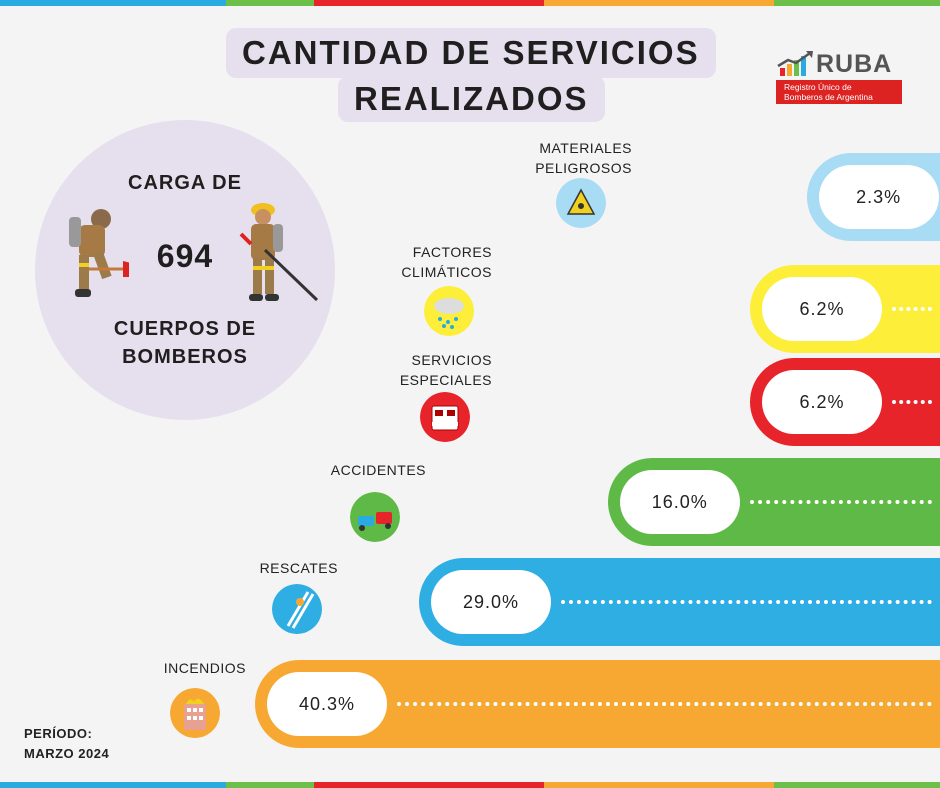 This screenshot has height=788, width=940. What do you see at coordinates (297, 609) in the screenshot?
I see `ladder-rescue-icon` at bounding box center [297, 609].